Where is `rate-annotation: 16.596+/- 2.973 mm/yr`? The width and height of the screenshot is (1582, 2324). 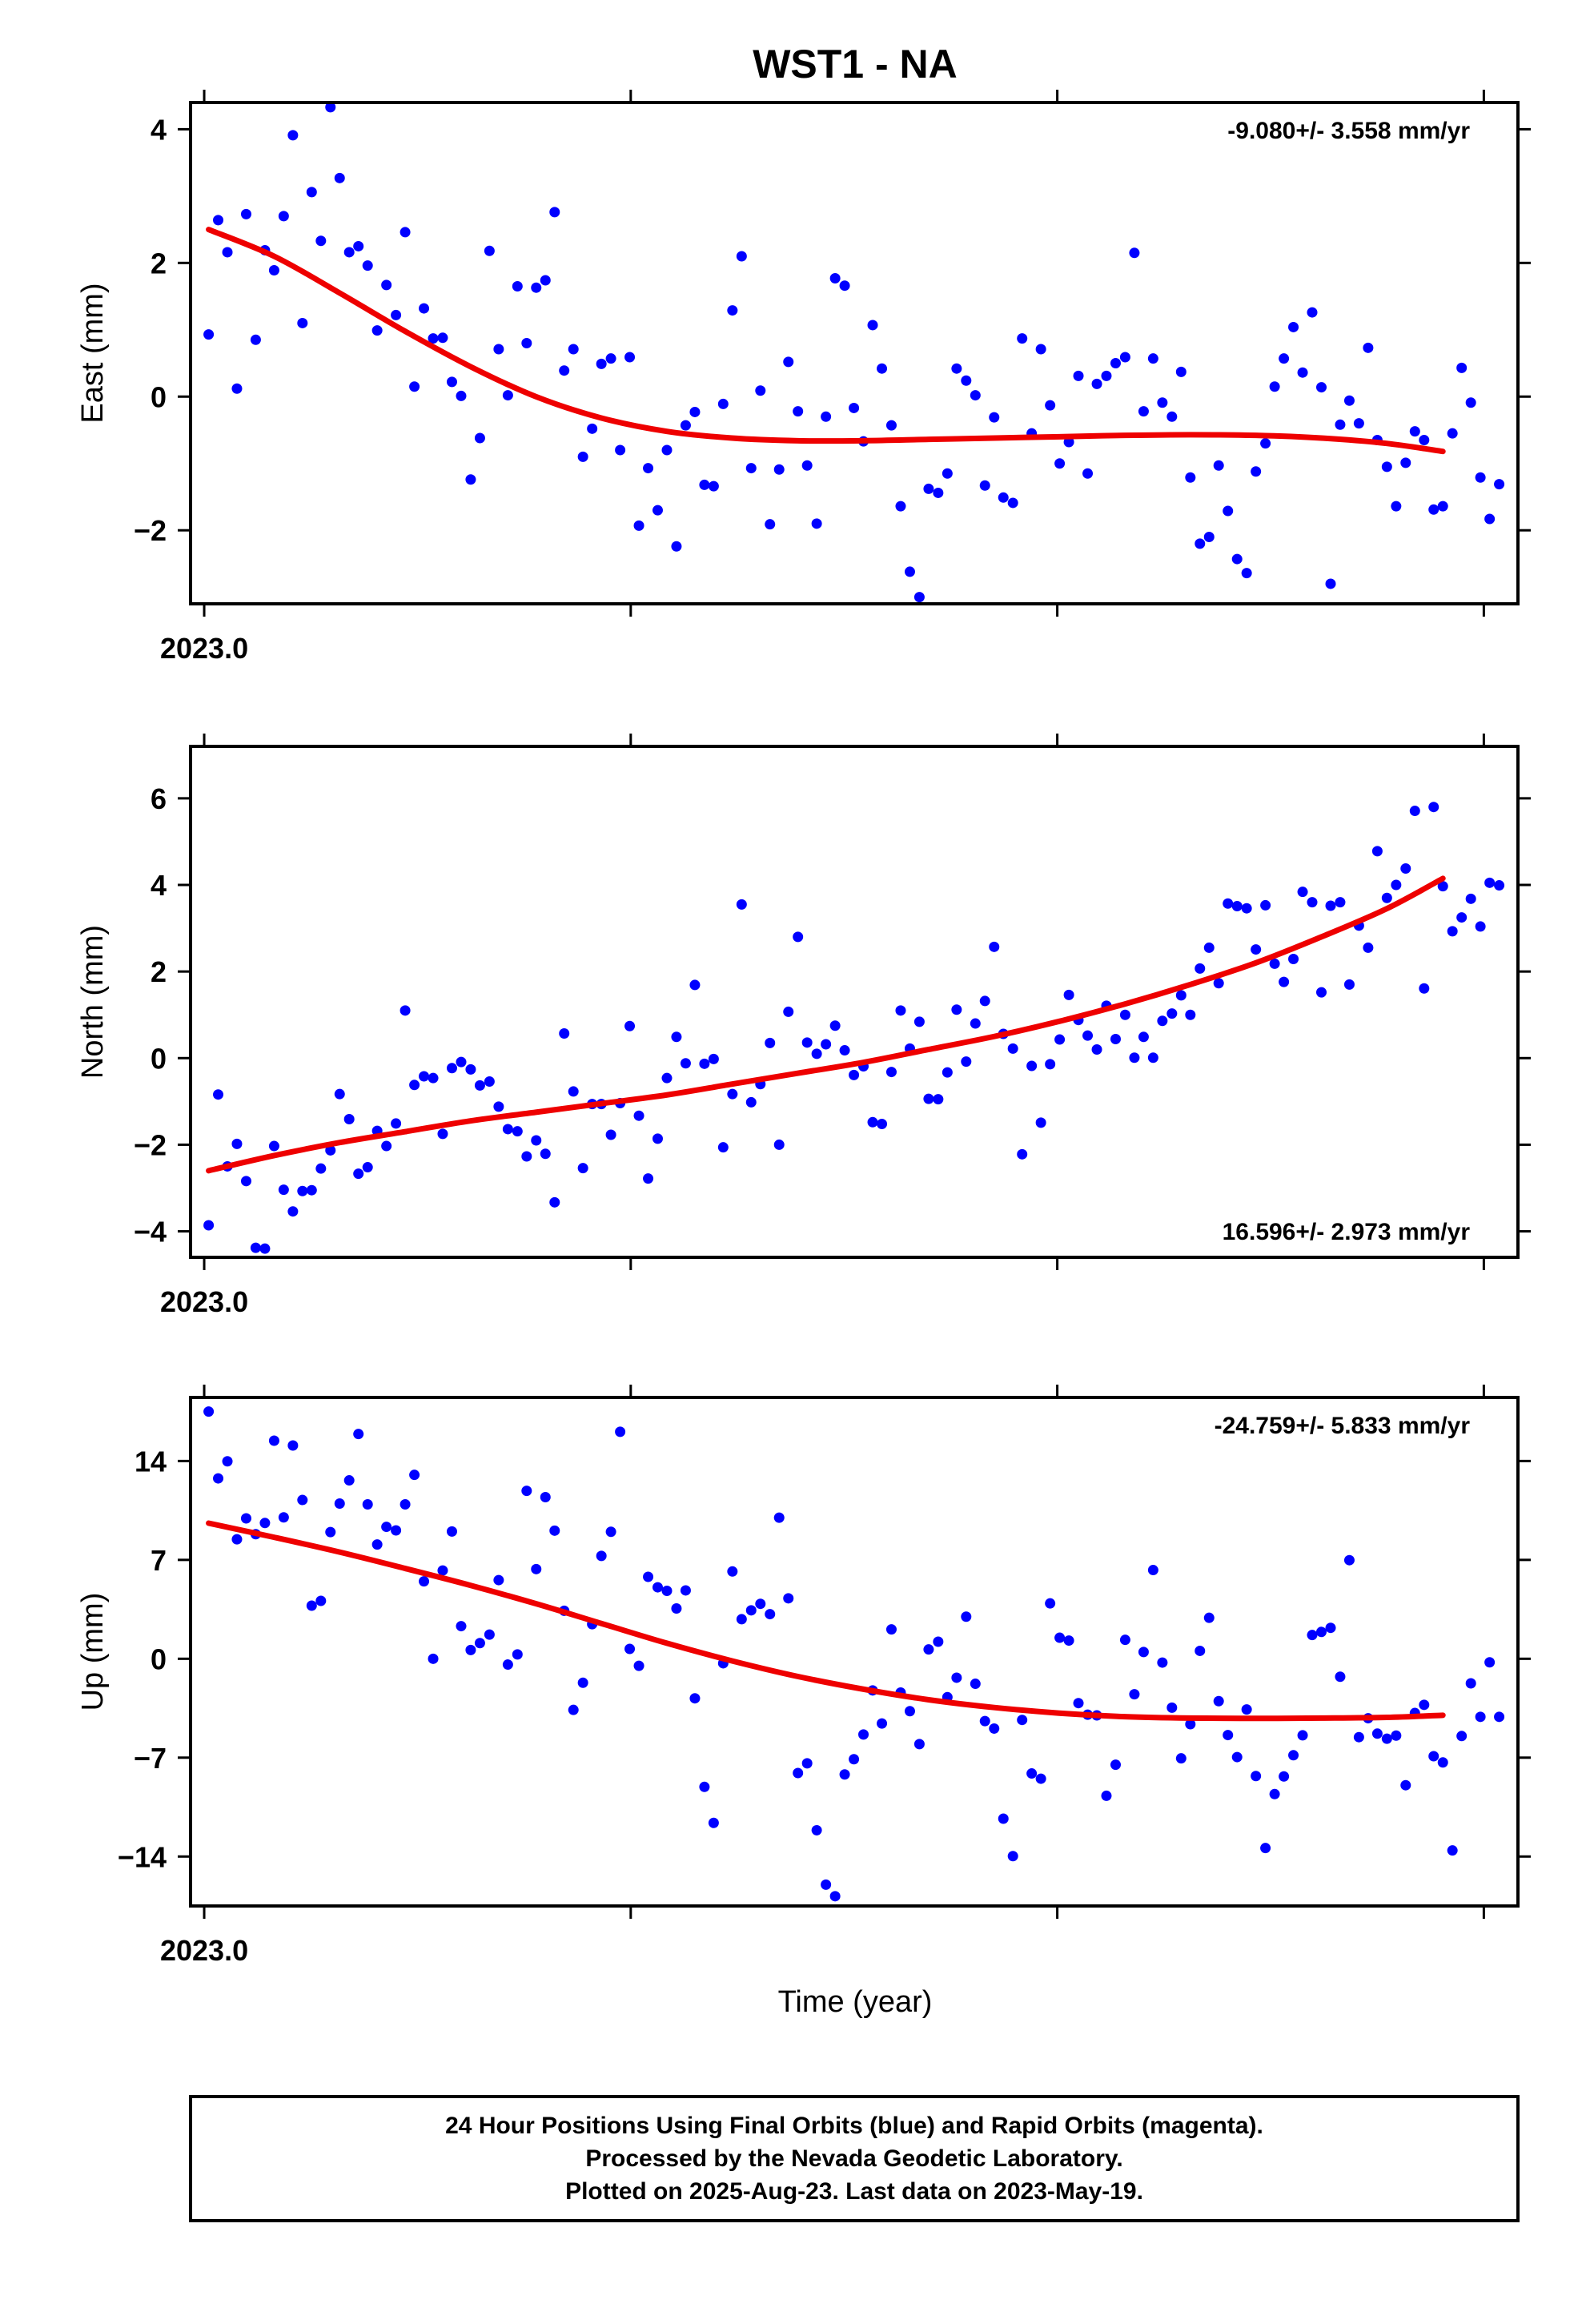
rate-annotation: 16.596+/- 2.973 mm/yr is located at coordinates (1347, 1232).